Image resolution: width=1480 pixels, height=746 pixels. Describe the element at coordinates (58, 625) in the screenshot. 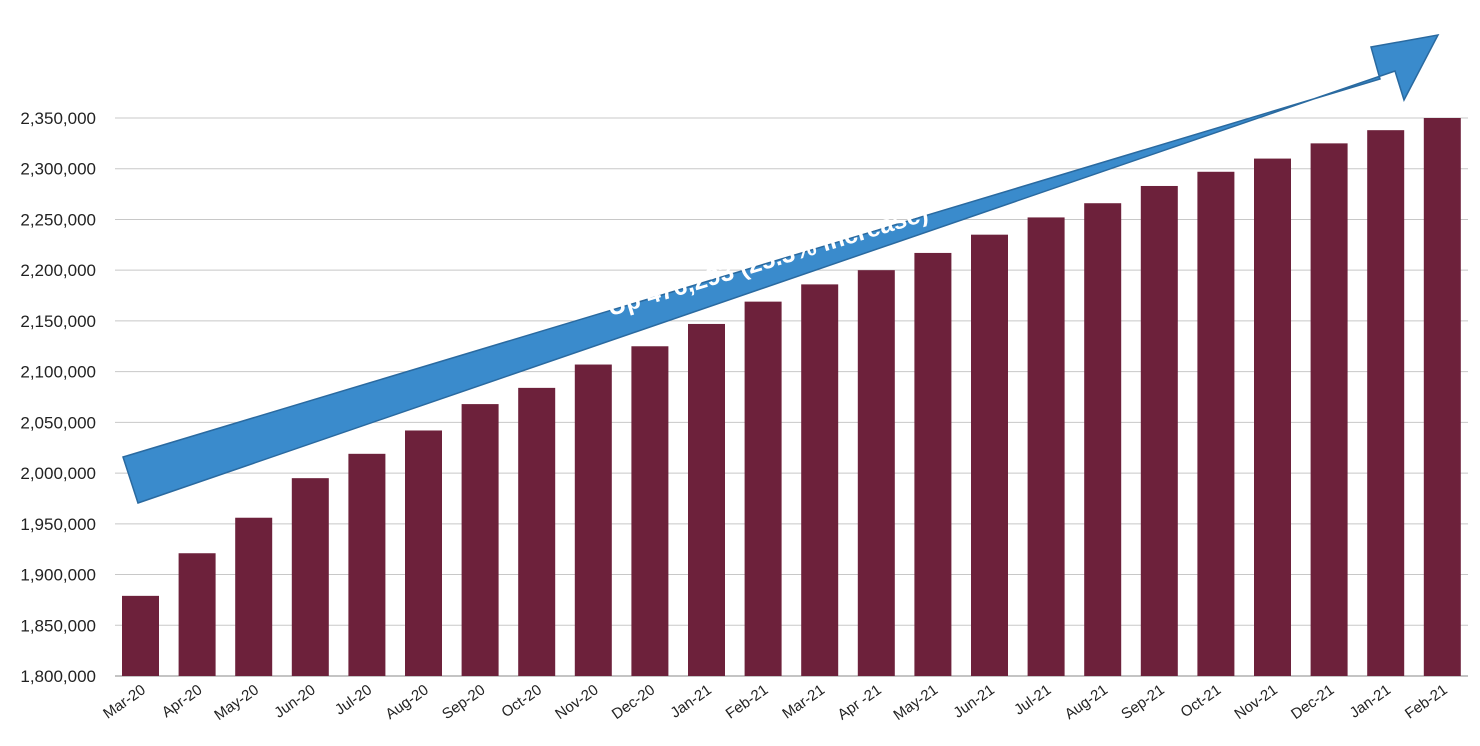

I see `y-tick-label: 1,850,000` at that location.